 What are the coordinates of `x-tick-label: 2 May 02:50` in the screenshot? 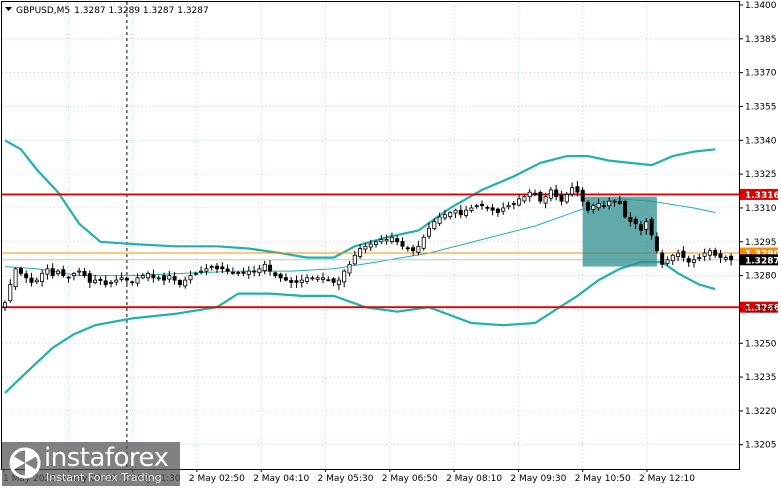 It's located at (217, 479).